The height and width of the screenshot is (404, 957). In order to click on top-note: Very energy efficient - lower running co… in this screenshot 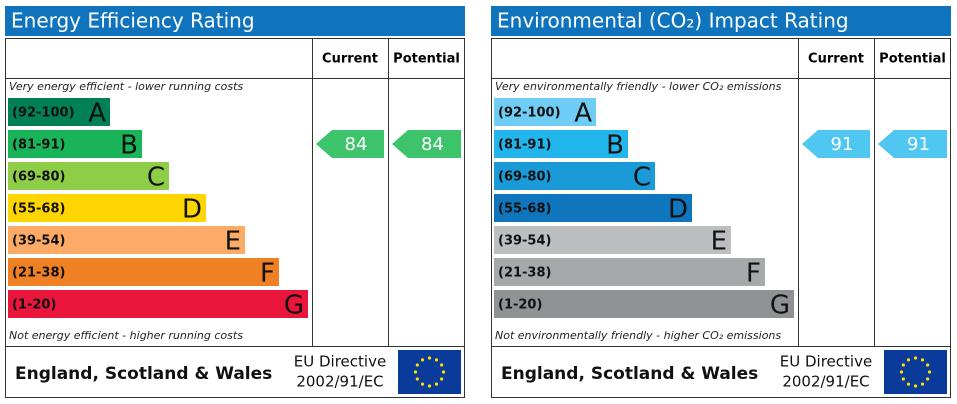, I will do `click(126, 86)`.